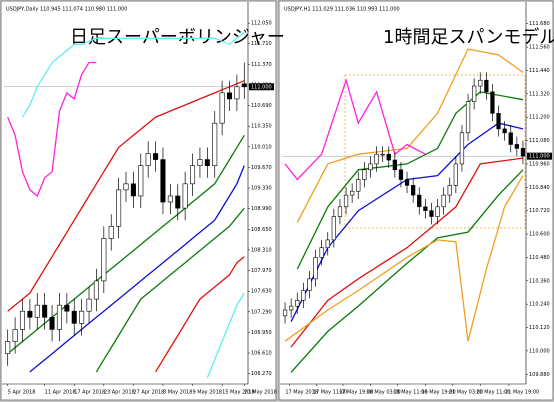 This screenshot has height=402, width=554. Describe the element at coordinates (410, 393) in the screenshot. I see `x-tick-label: 18 May 11:00` at that location.